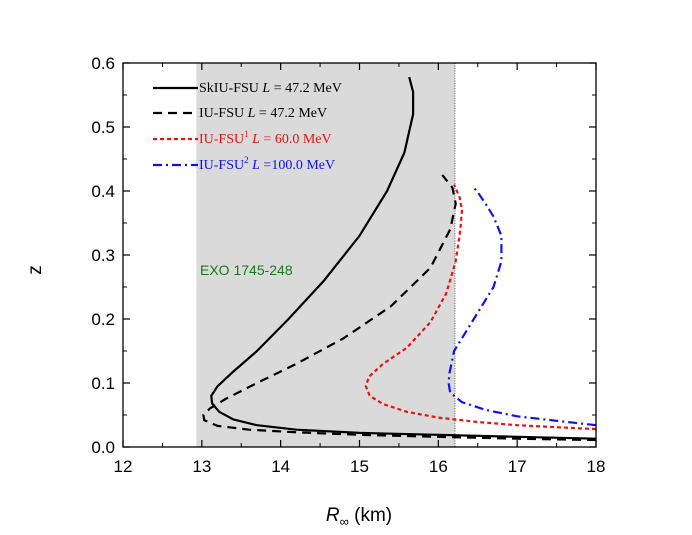 Image resolution: width=692 pixels, height=535 pixels. I want to click on legend-label-skiu-fsu: SkIU-FSU L = 47.2 MeV, so click(270, 88).